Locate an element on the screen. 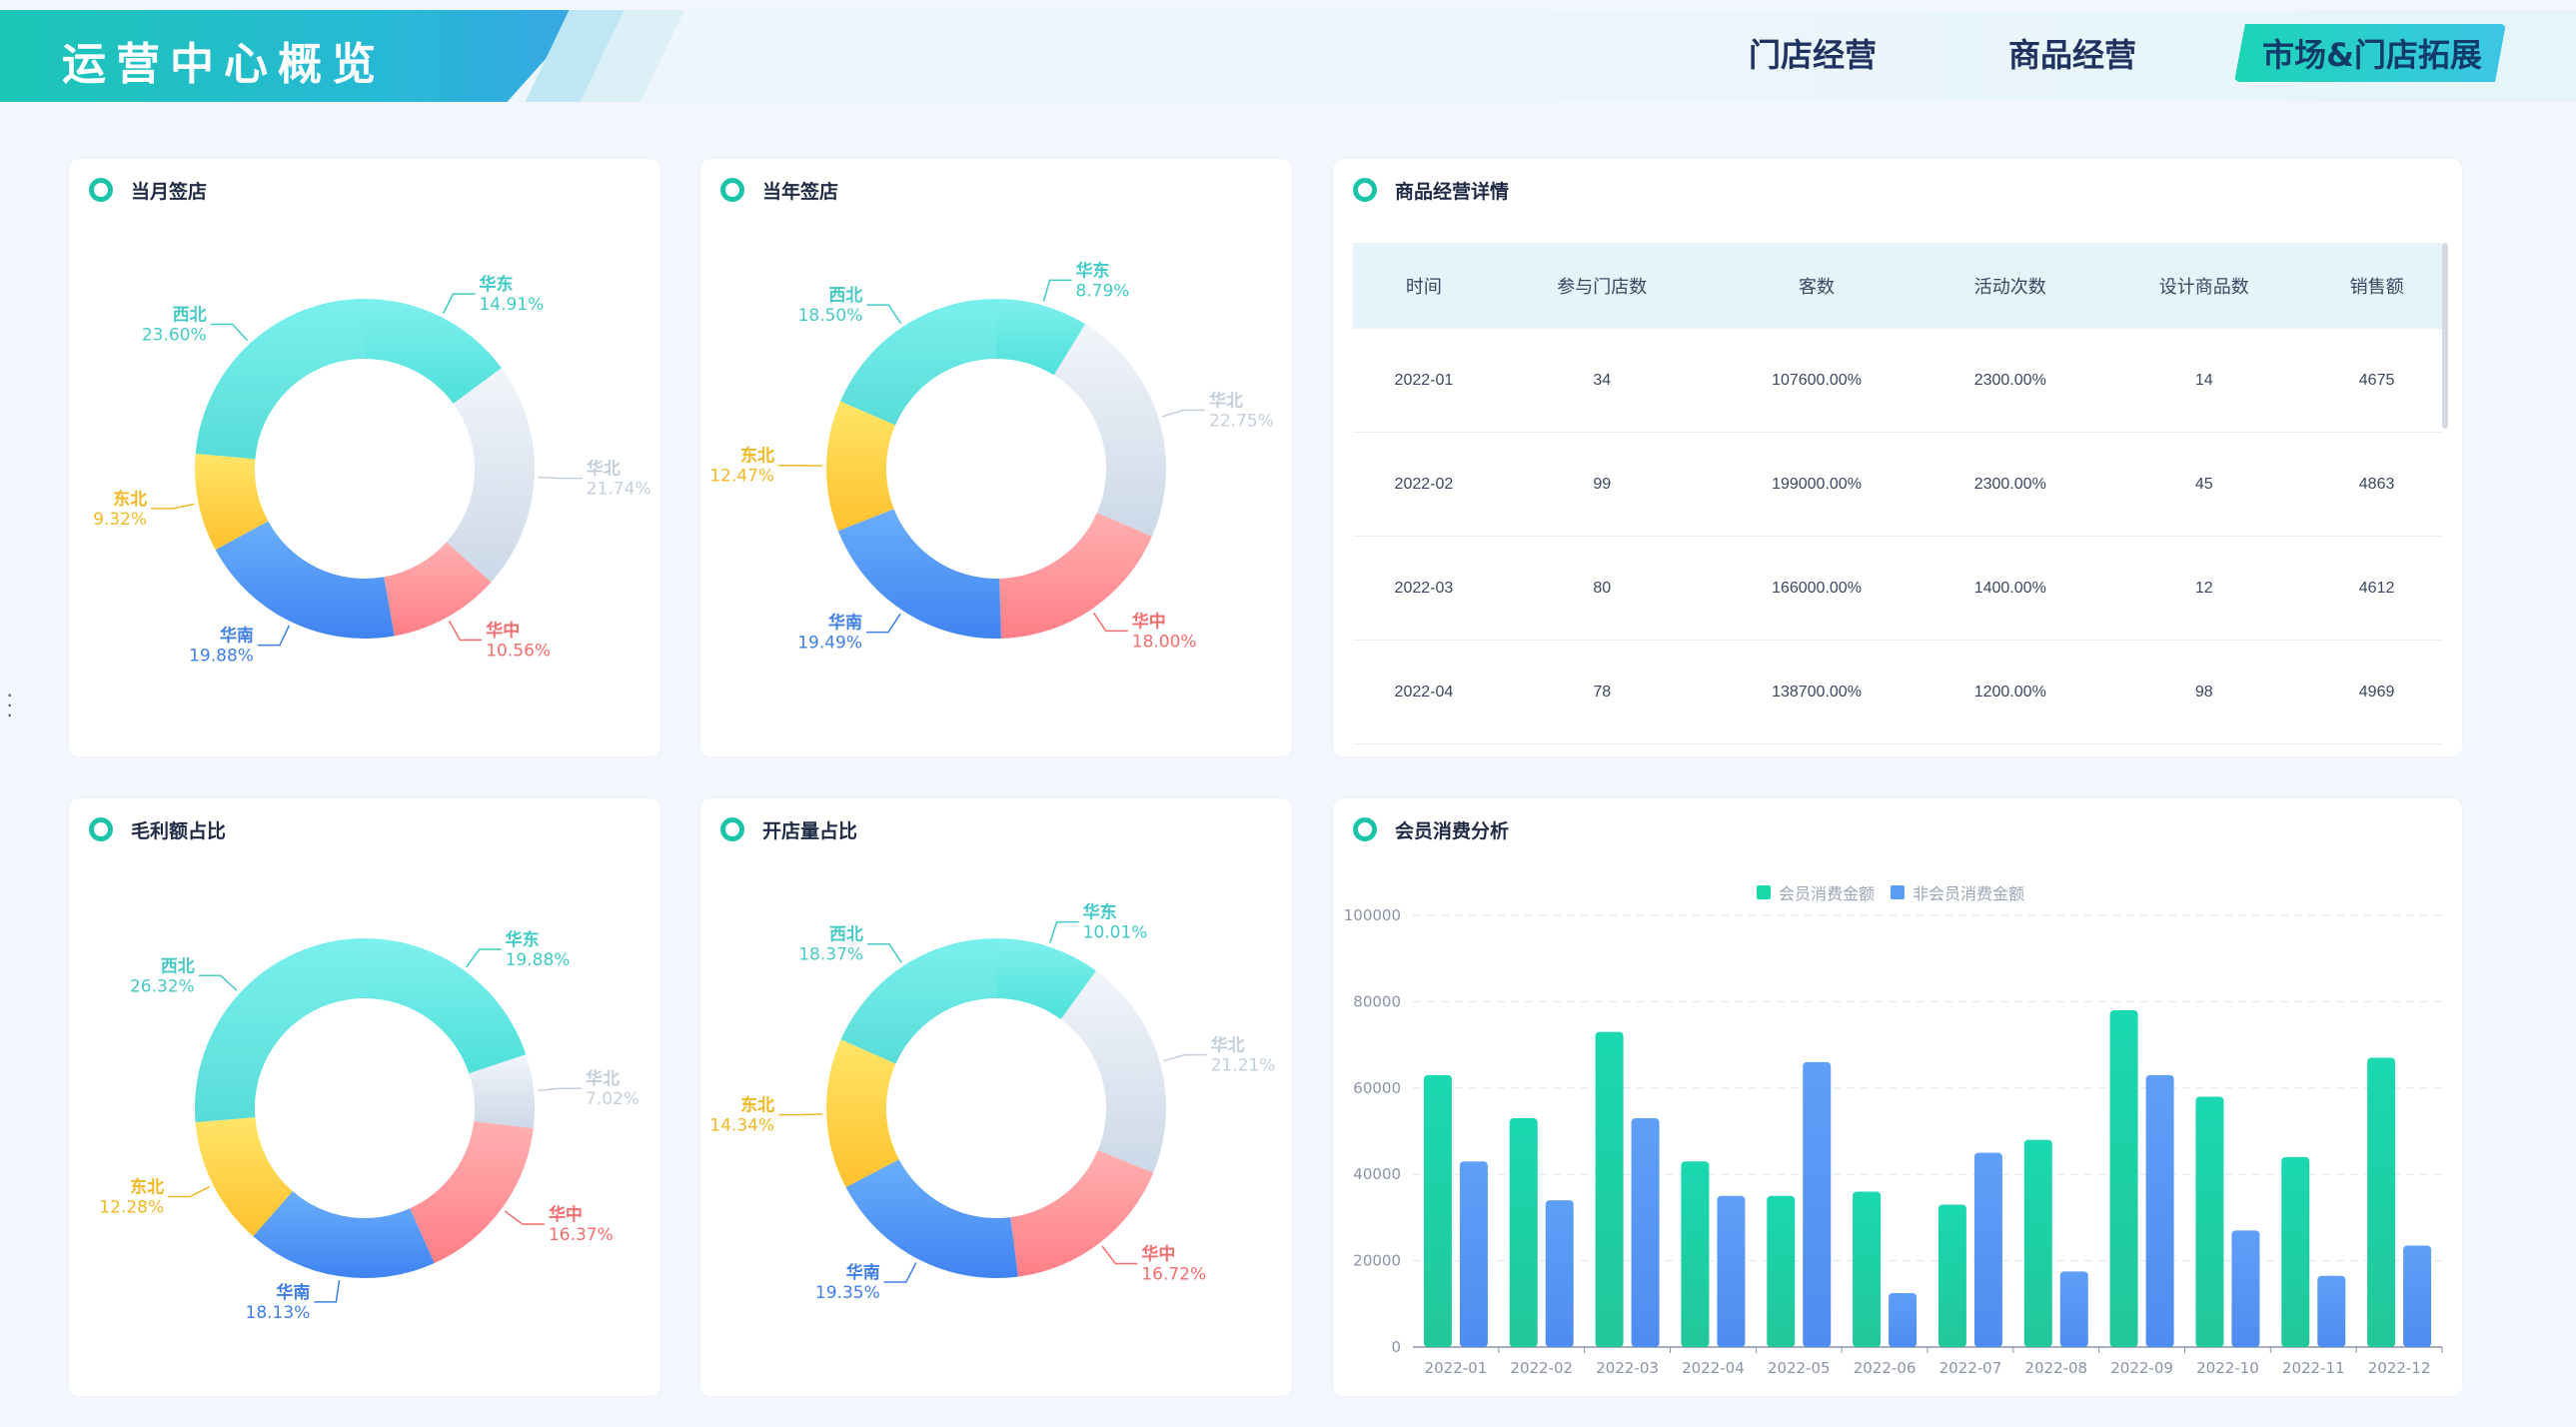 This screenshot has width=2576, height=1427. slice-label-percent: 7.02% is located at coordinates (613, 1099).